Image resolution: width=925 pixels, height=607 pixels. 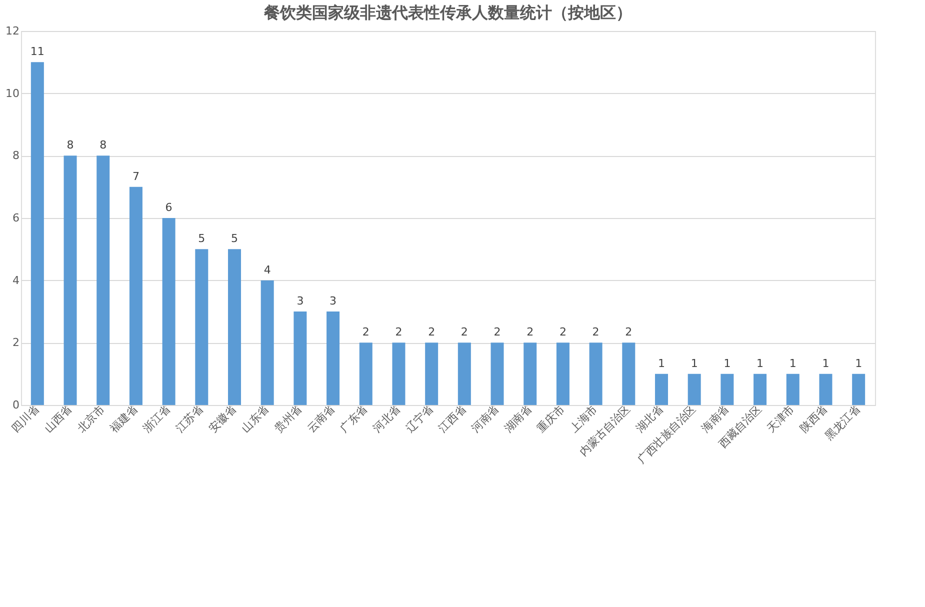 What do you see at coordinates (16, 155) in the screenshot?
I see `y-tick-label: 8` at bounding box center [16, 155].